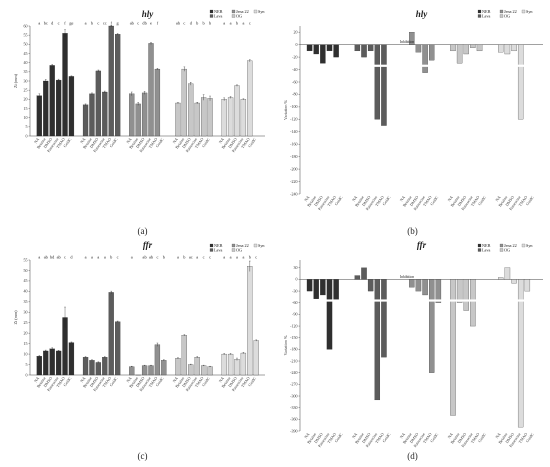  What do you see at coordinates (297, 44) in the screenshot?
I see `chart-b-ytick-label: 0` at bounding box center [297, 44].